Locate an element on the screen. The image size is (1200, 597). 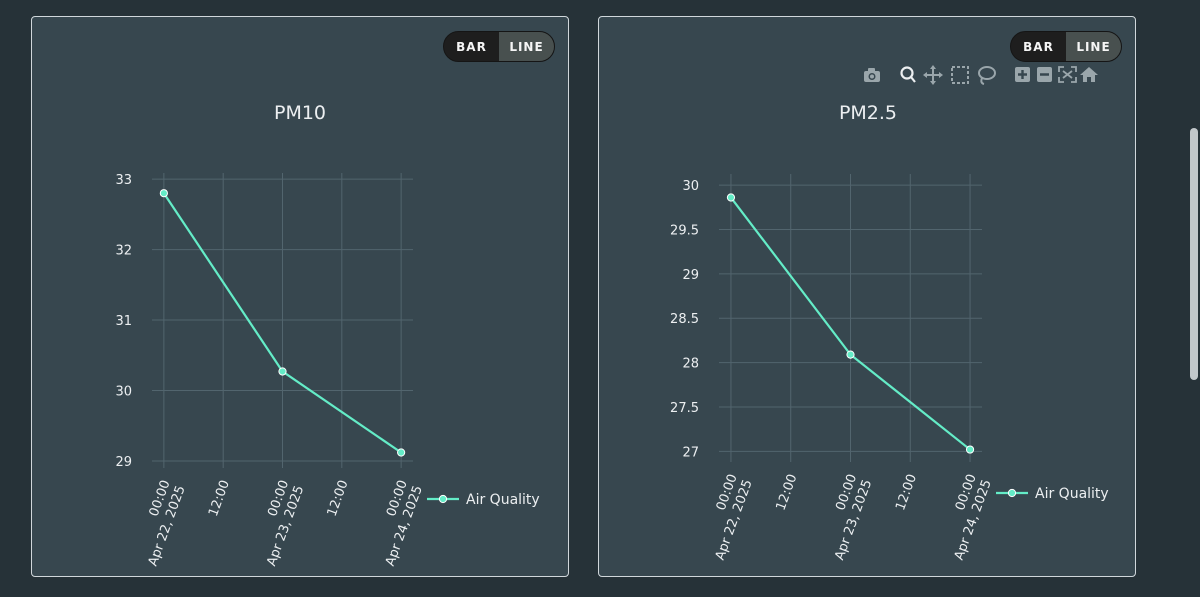
y-tick-label: 33 is located at coordinates (123, 180).